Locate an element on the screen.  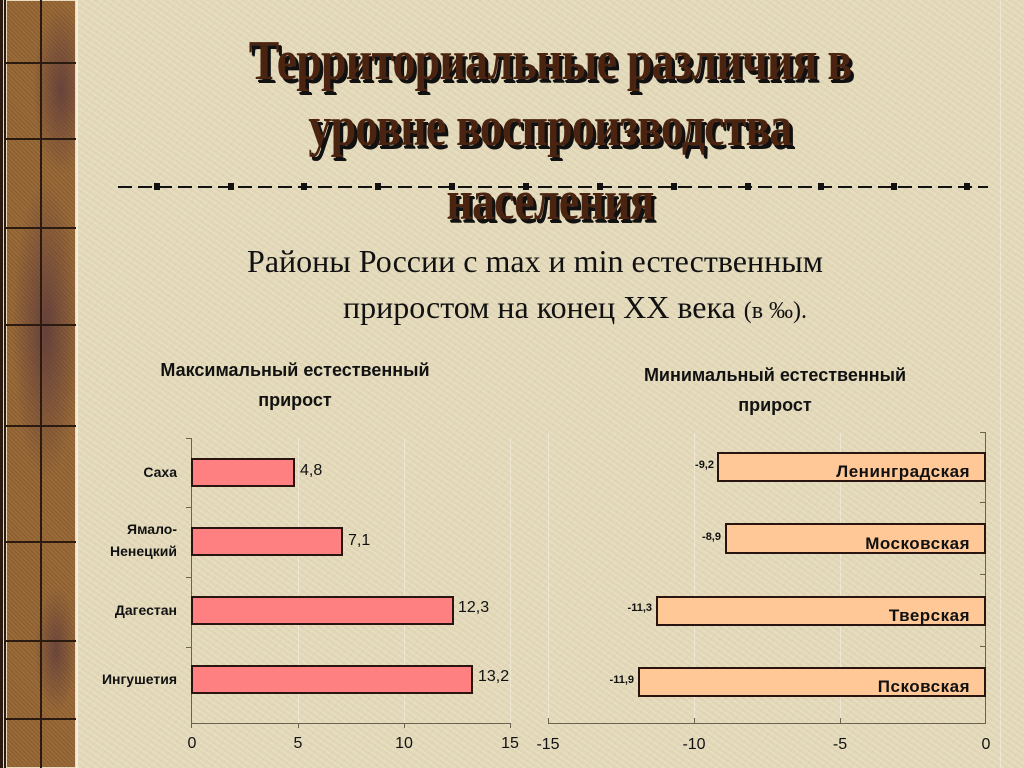
title-line-1: Территориальные различия в is located at coordinates (550, 61).